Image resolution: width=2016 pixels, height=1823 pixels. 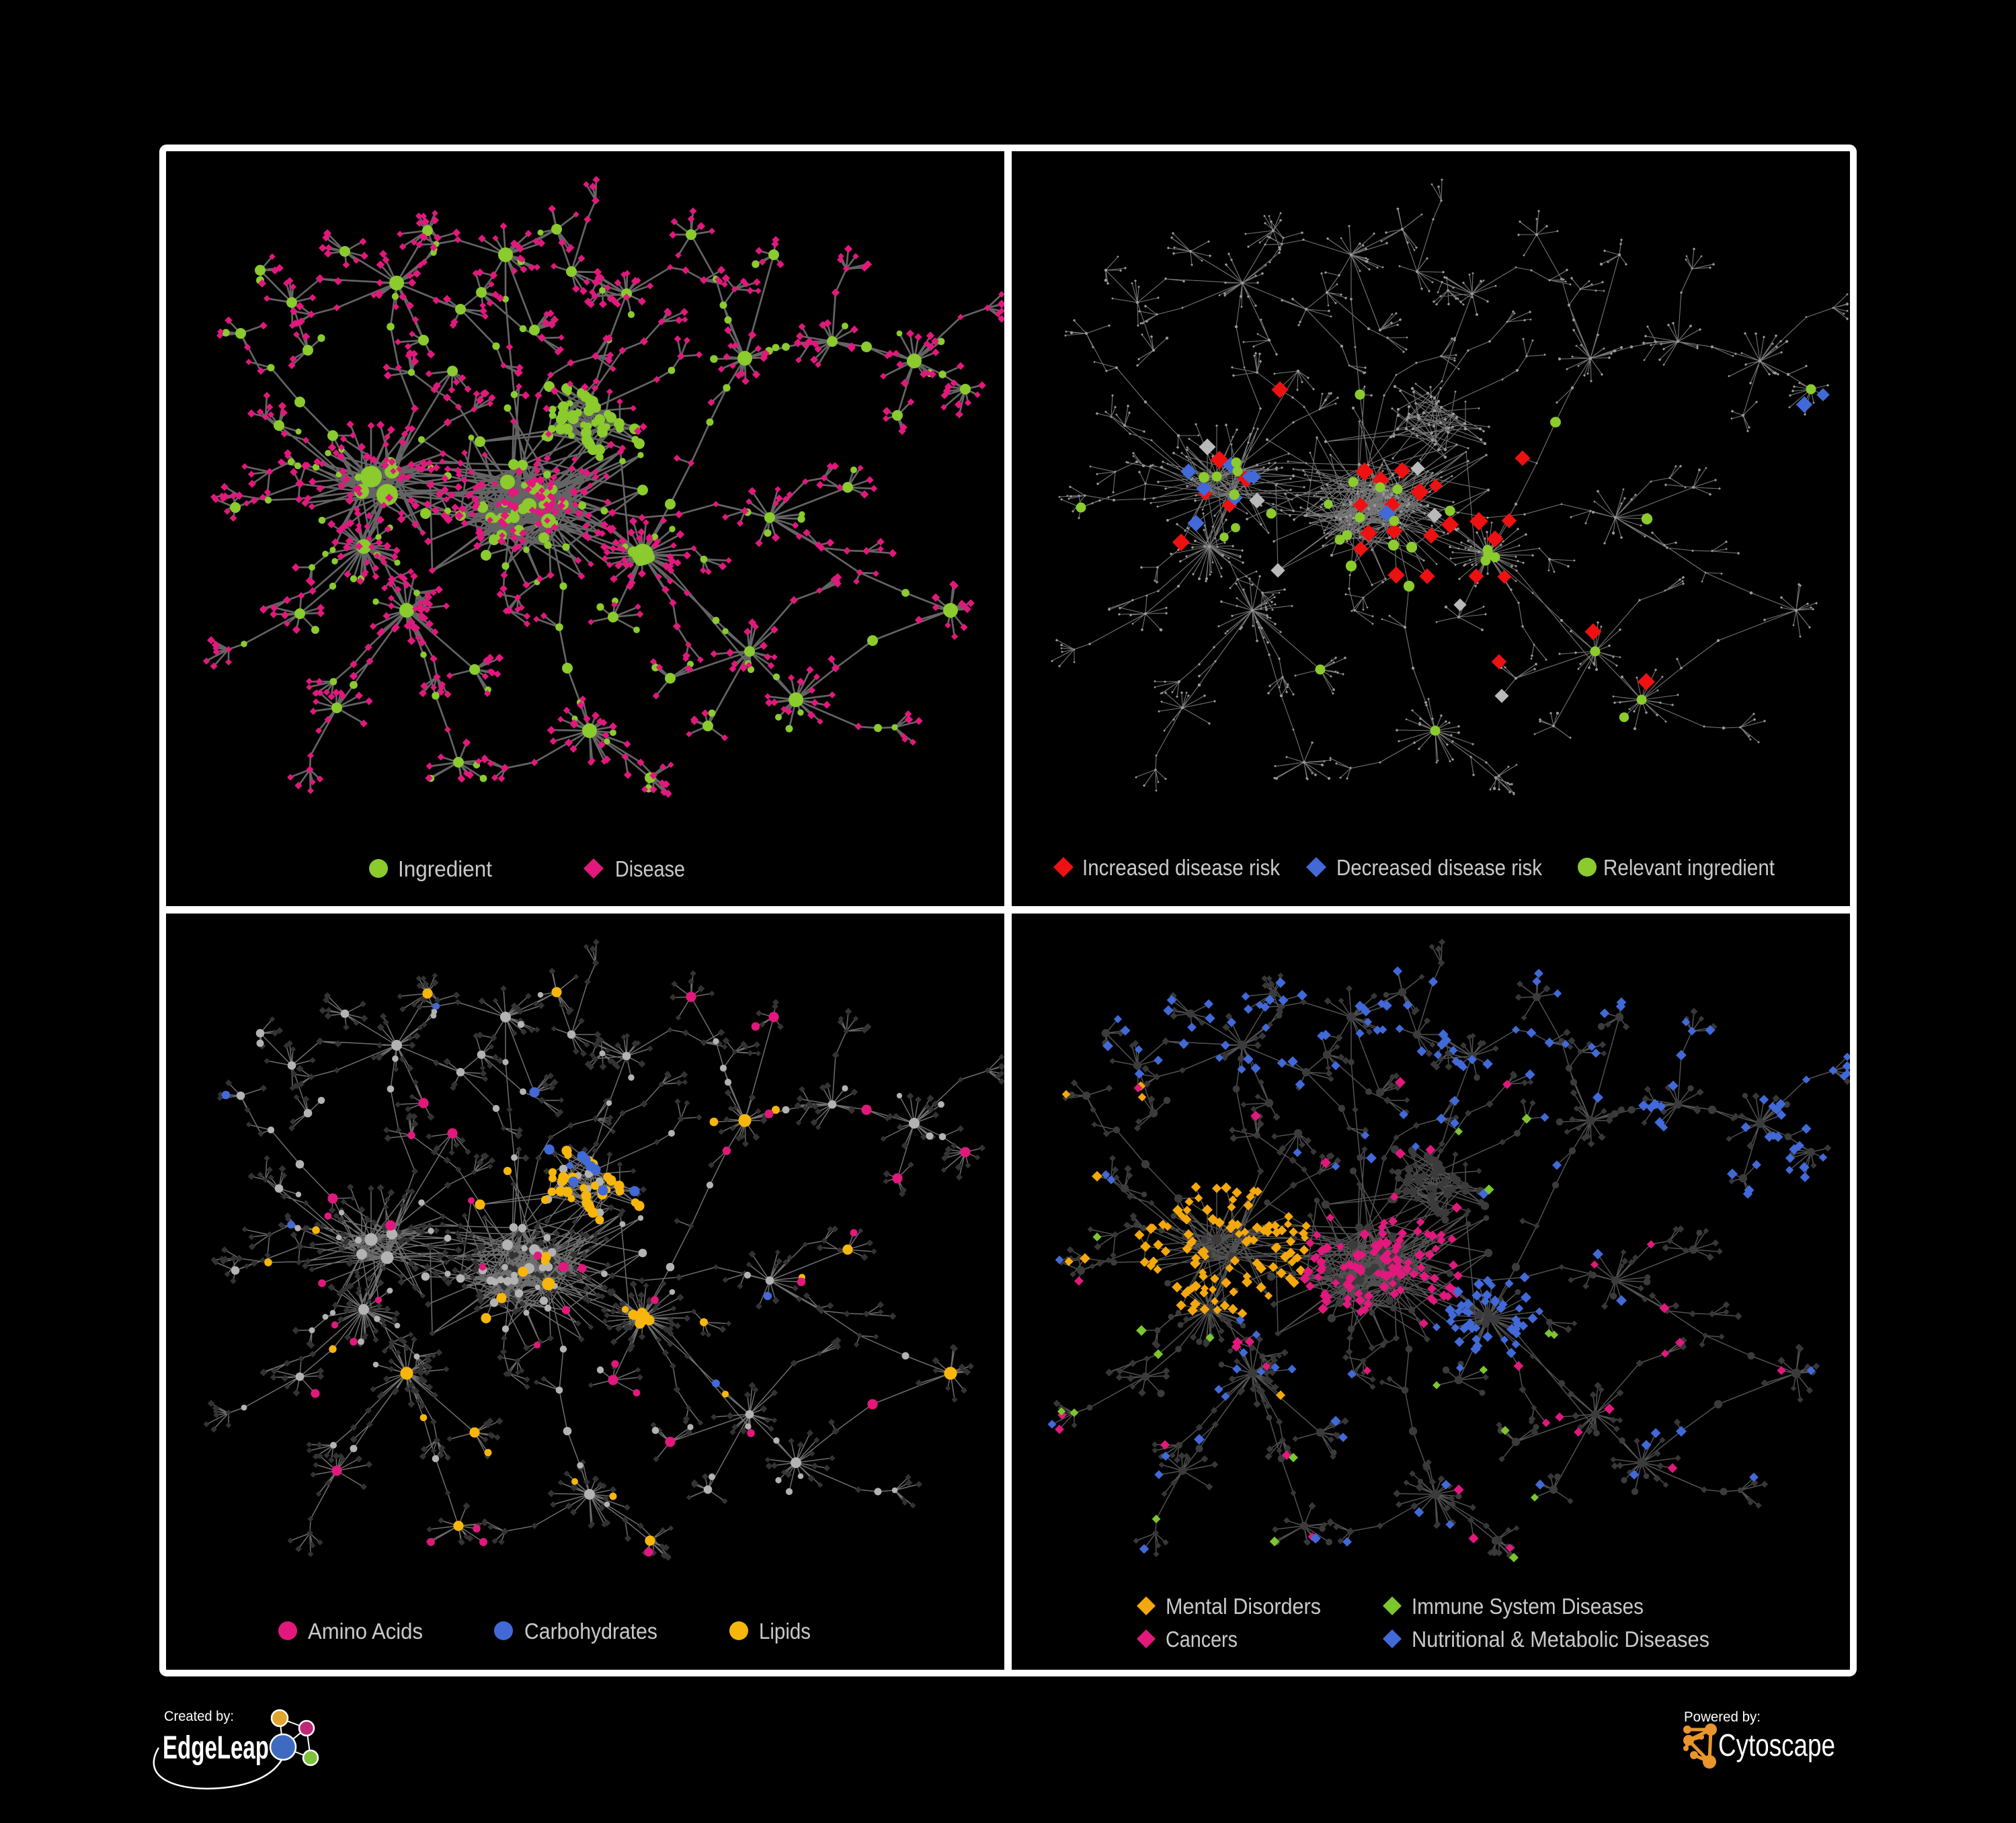 I want to click on svg-text: Decreased disease risk, so click(x=1439, y=868).